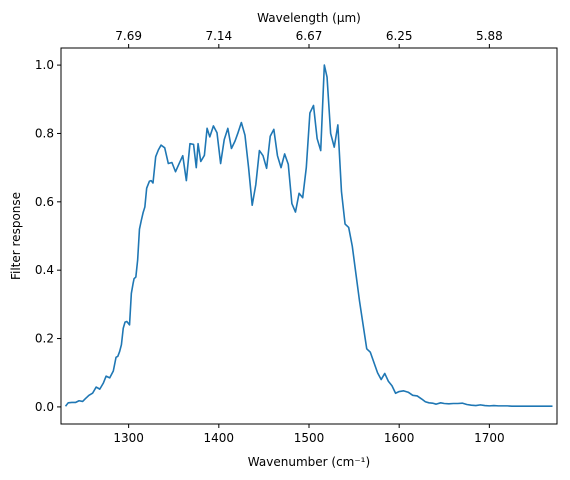 The image size is (570, 480). Describe the element at coordinates (489, 36) in the screenshot. I see `top-tick-label: 5.88` at that location.